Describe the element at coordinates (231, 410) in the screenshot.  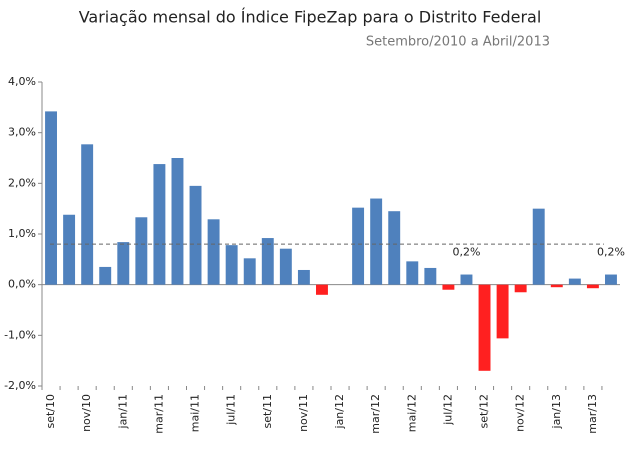
I see `x-tick-label: jul/11` at that location.